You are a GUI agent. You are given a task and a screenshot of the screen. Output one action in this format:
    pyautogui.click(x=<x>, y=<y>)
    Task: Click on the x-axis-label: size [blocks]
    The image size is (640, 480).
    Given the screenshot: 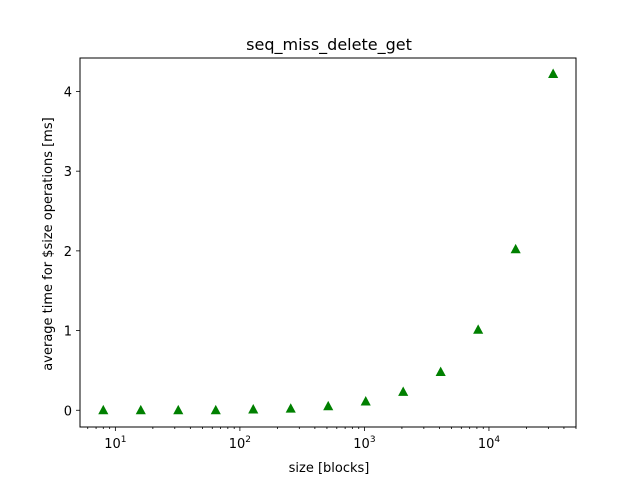 What is the action you would take?
    pyautogui.click(x=329, y=468)
    